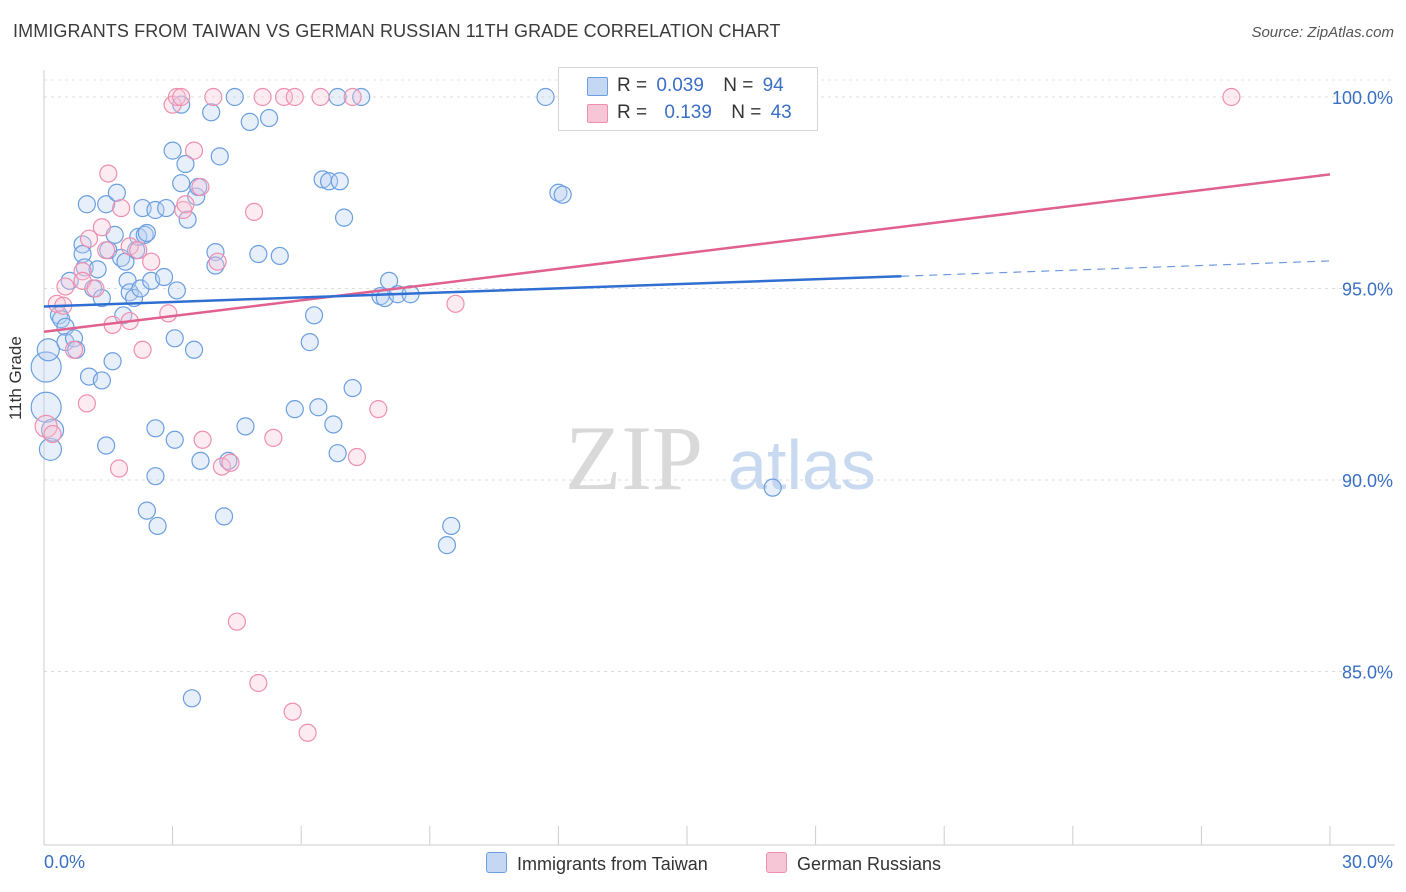 The width and height of the screenshot is (1406, 892). What do you see at coordinates (781, 112) in the screenshot?
I see `legend-pink-n: 43` at bounding box center [781, 112].